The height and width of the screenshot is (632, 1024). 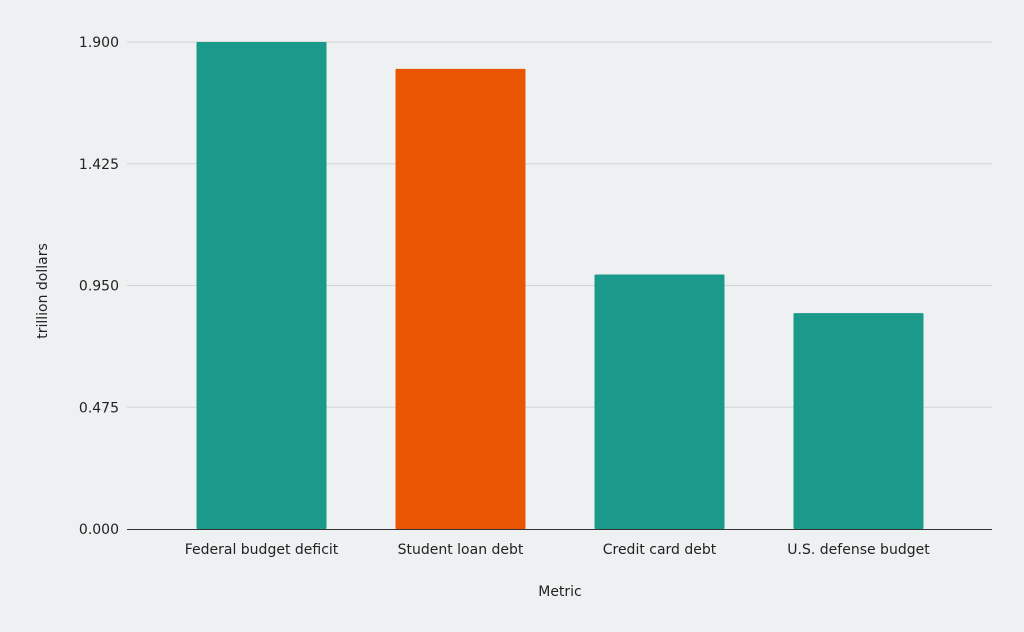 What do you see at coordinates (560, 592) in the screenshot?
I see `x-axis-title: Metric` at bounding box center [560, 592].